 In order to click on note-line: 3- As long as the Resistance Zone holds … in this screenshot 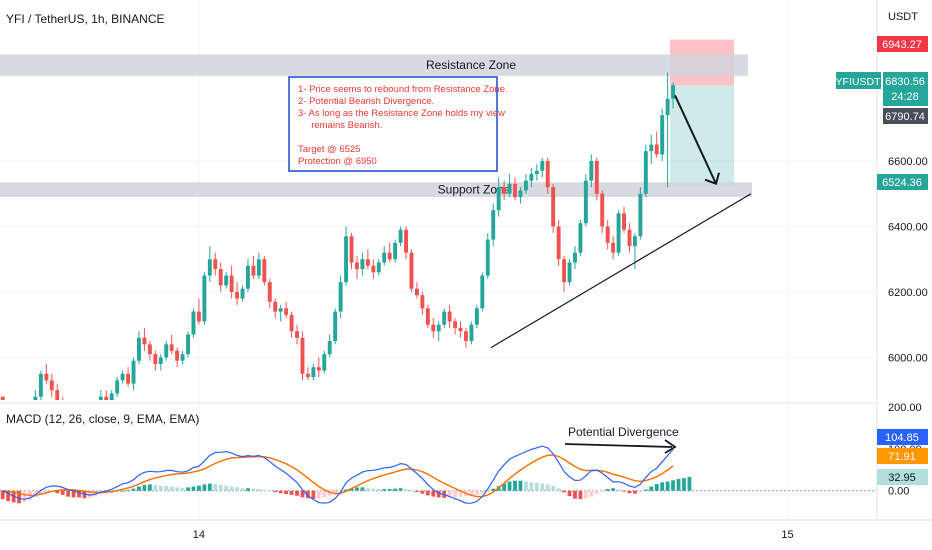, I will do `click(401, 113)`.